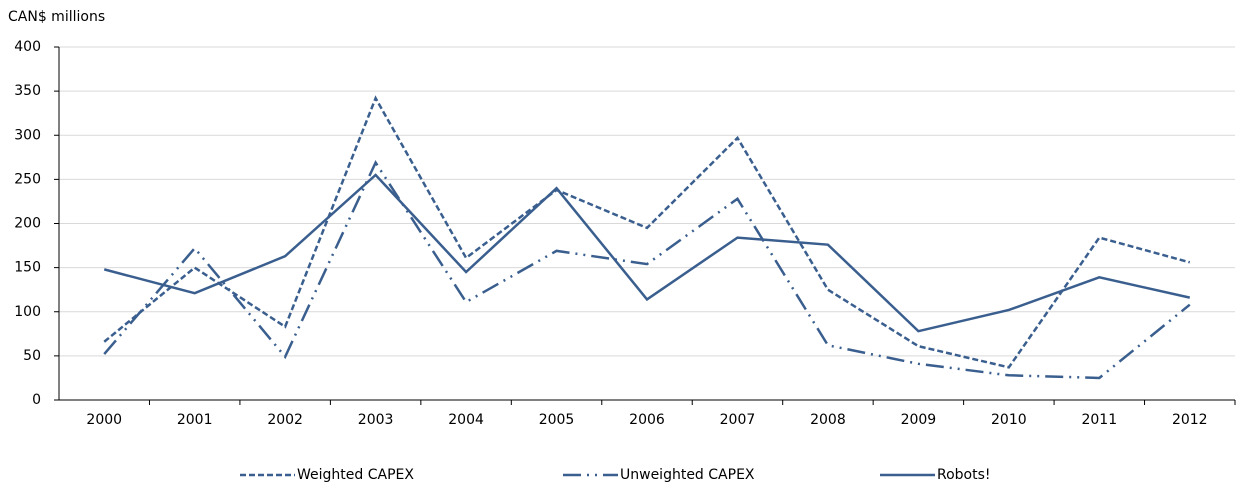 This screenshot has width=1238, height=493. What do you see at coordinates (1190, 420) in the screenshot?
I see `x-tick-label: 2012` at bounding box center [1190, 420].